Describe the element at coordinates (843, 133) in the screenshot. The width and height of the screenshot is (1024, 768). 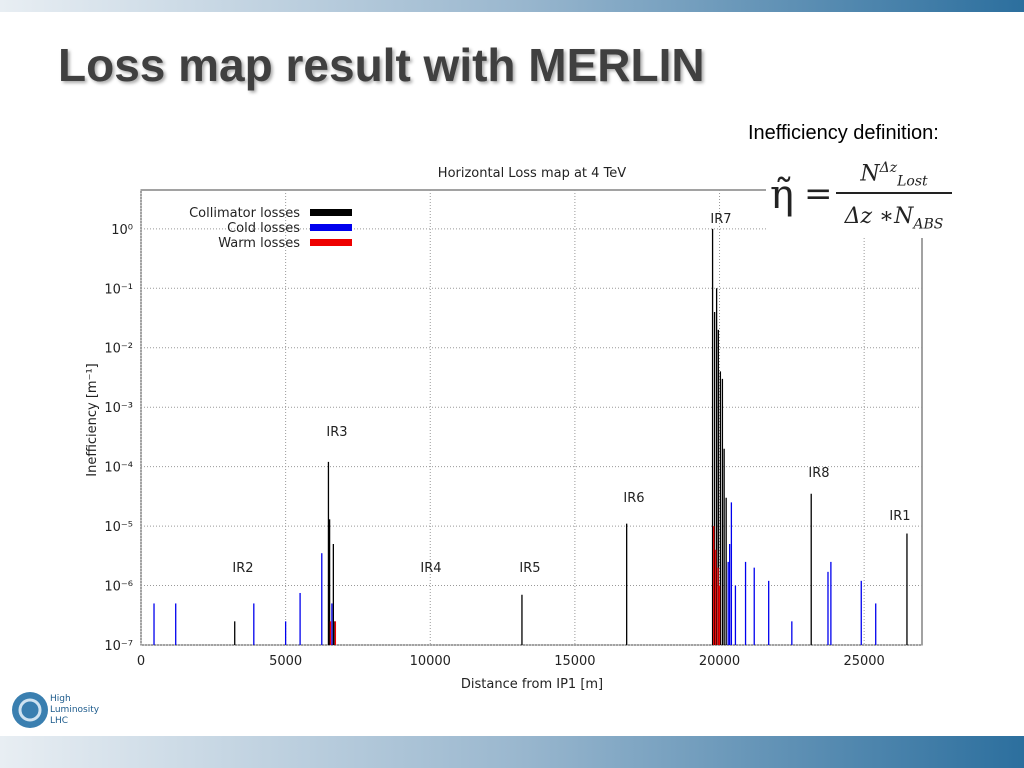
I see `definition-label: Inefficiency definition:` at that location.